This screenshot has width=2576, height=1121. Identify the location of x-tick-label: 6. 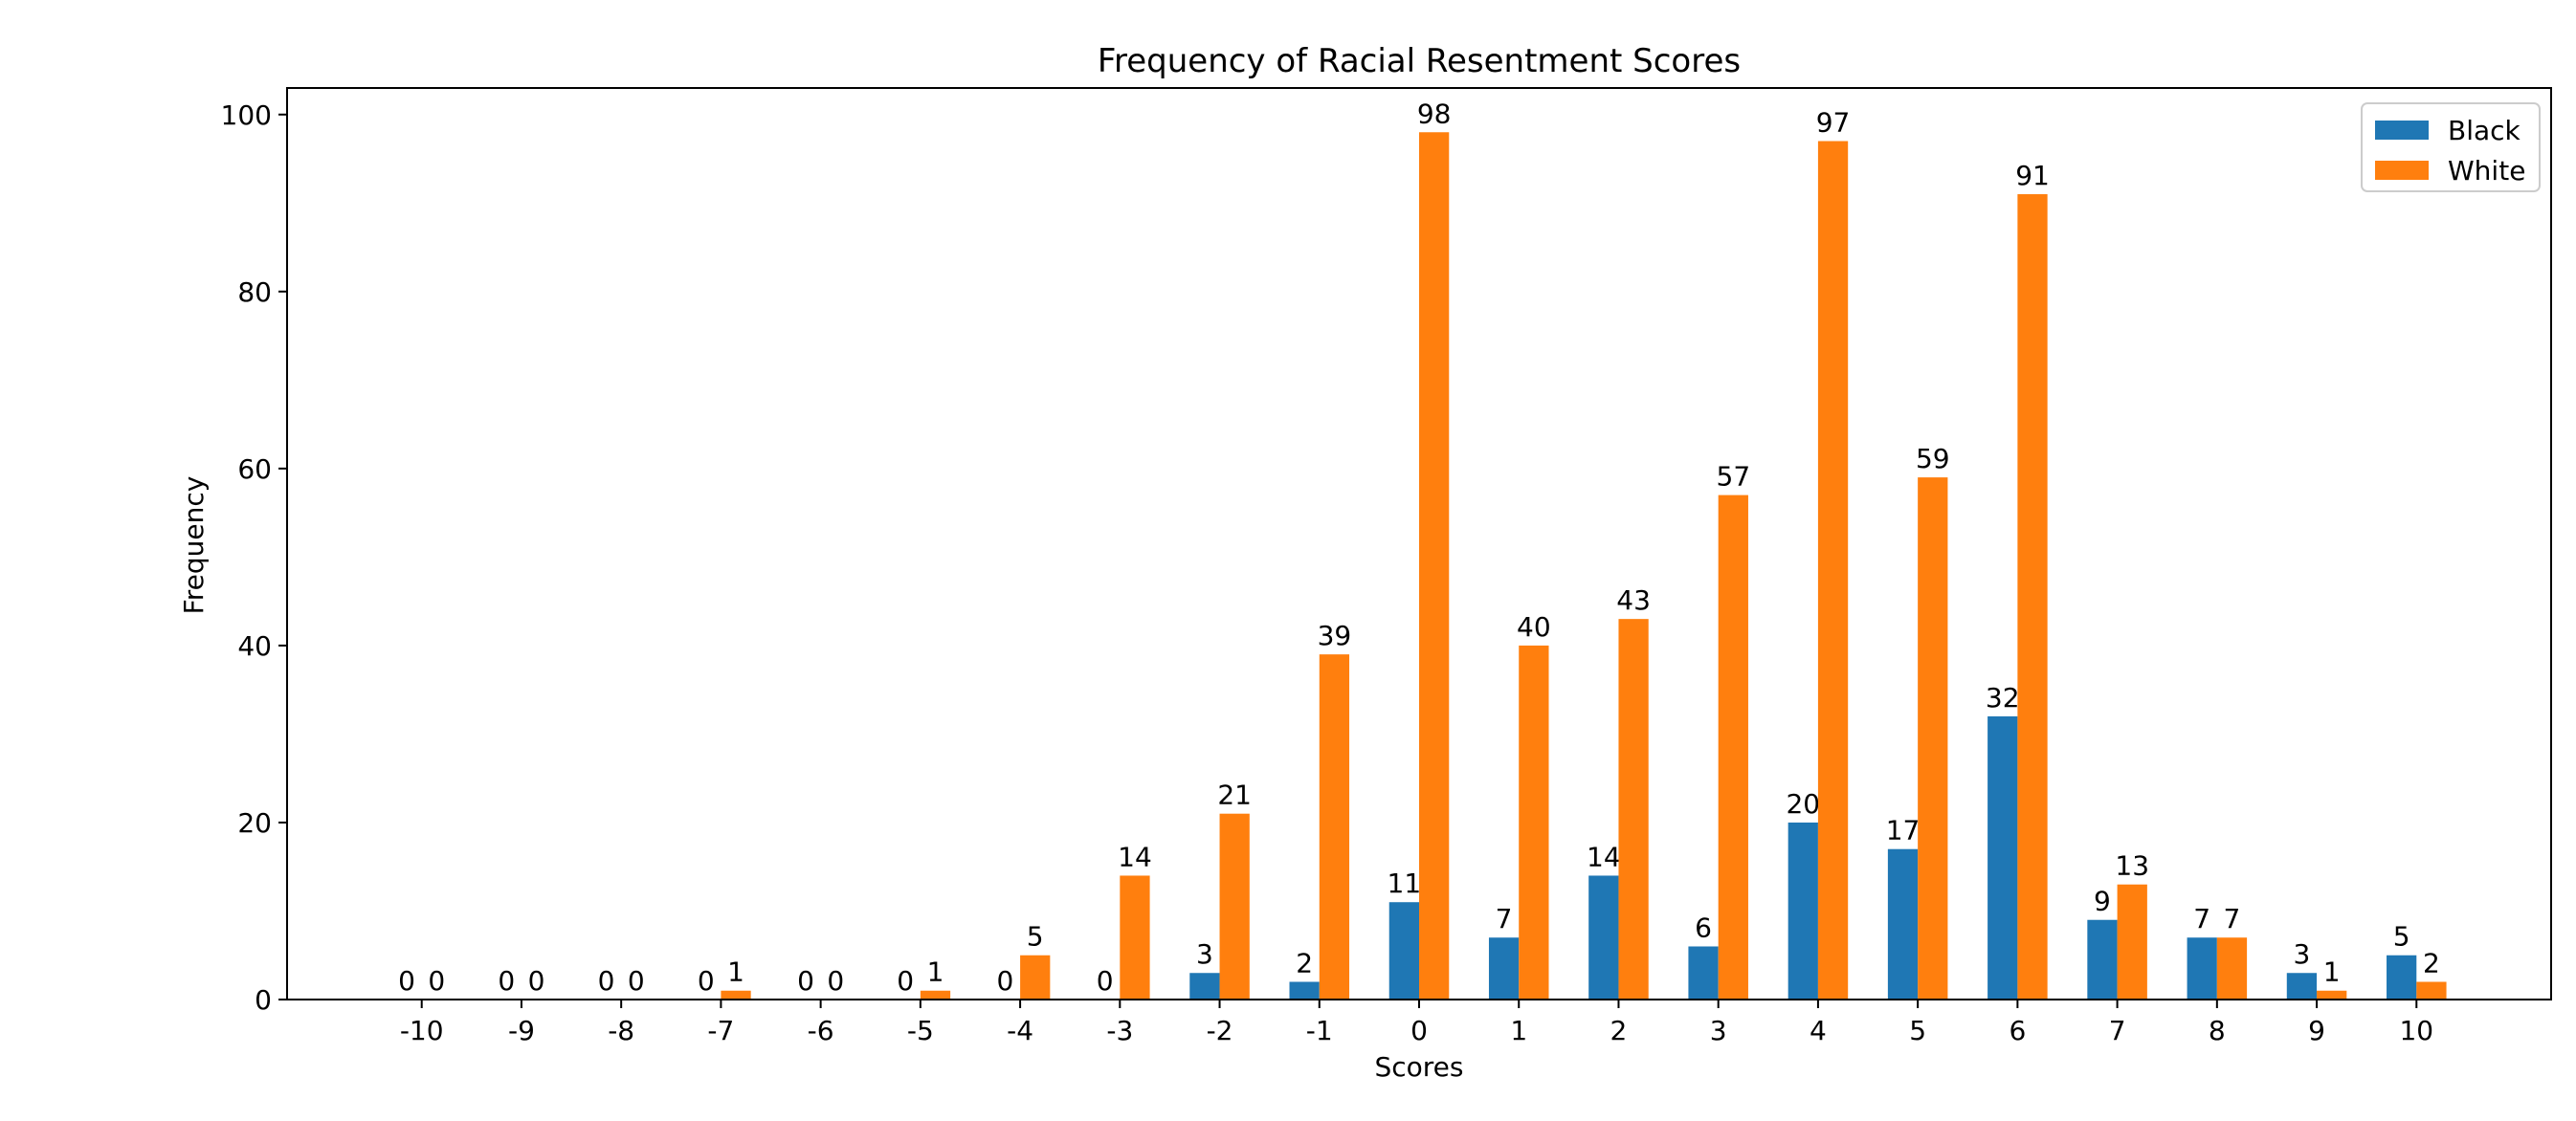
(2017, 1030).